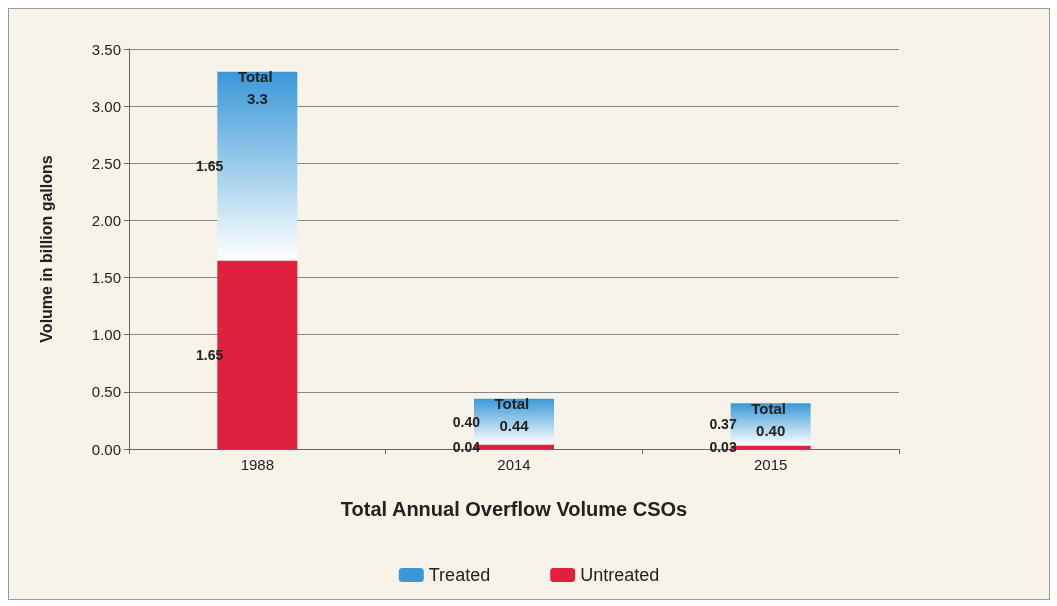 The image size is (1057, 606). Describe the element at coordinates (620, 575) in the screenshot. I see `legend-label: Untreated` at that location.